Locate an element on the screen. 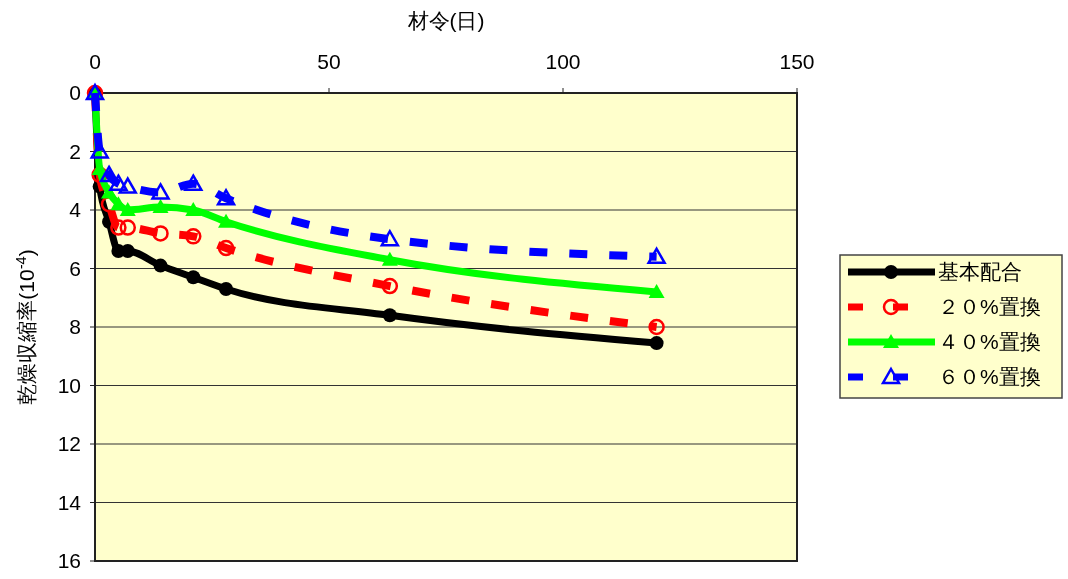 The width and height of the screenshot is (1068, 579). y-tick-label: 10 is located at coordinates (69, 385).